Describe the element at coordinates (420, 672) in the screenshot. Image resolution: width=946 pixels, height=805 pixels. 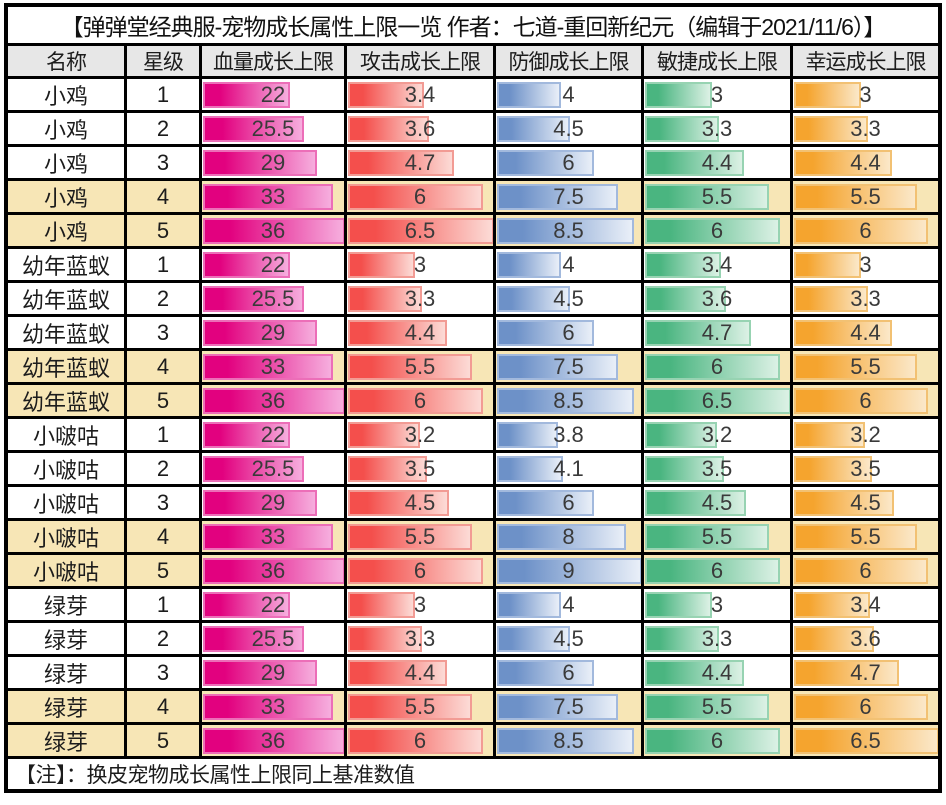
I see `atk-bar-cell: 4.4` at that location.